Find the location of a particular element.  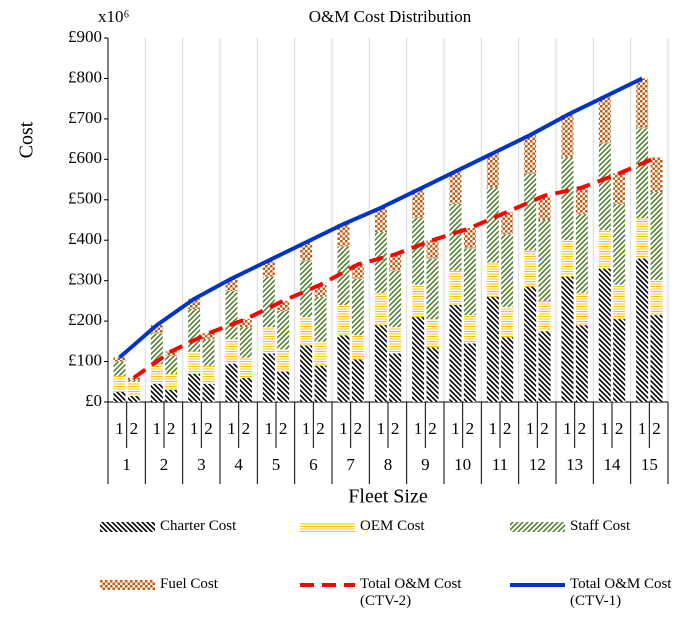

y-tick-label: £600 is located at coordinates (85, 157).